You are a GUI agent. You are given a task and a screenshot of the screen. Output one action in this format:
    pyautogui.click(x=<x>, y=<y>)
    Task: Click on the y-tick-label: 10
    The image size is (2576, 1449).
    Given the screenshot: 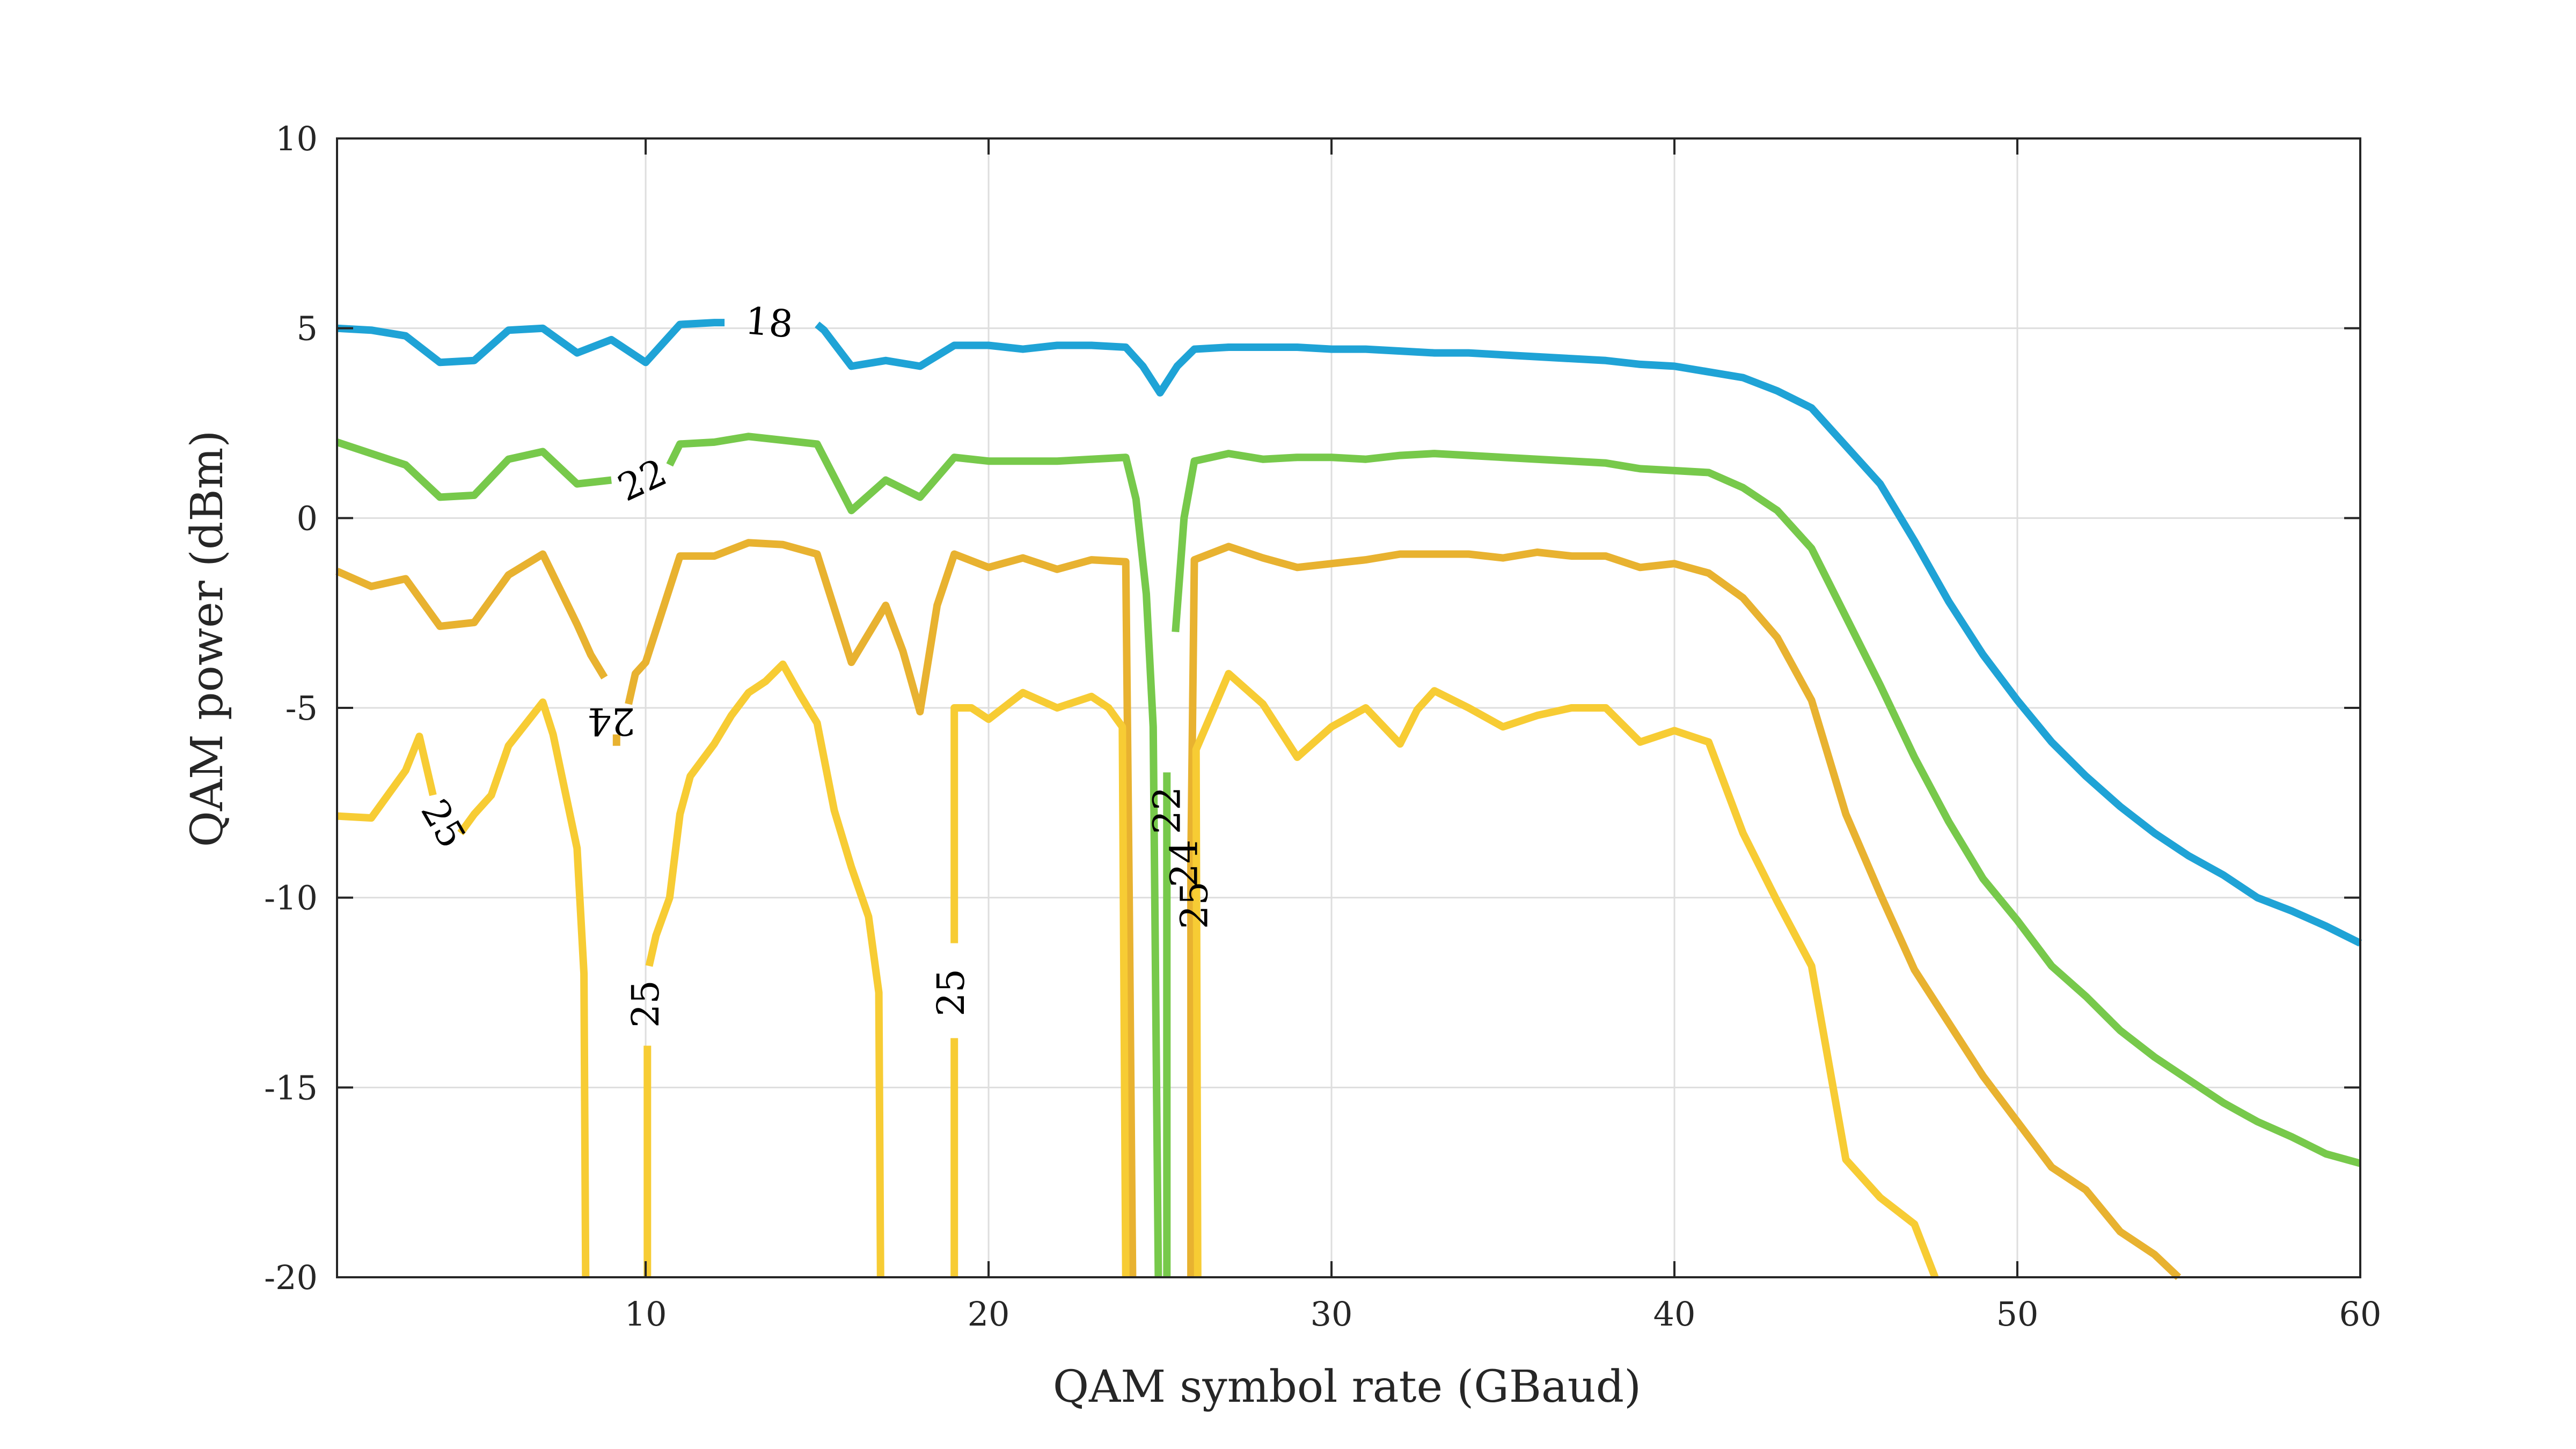 What is the action you would take?
    pyautogui.click(x=296, y=138)
    